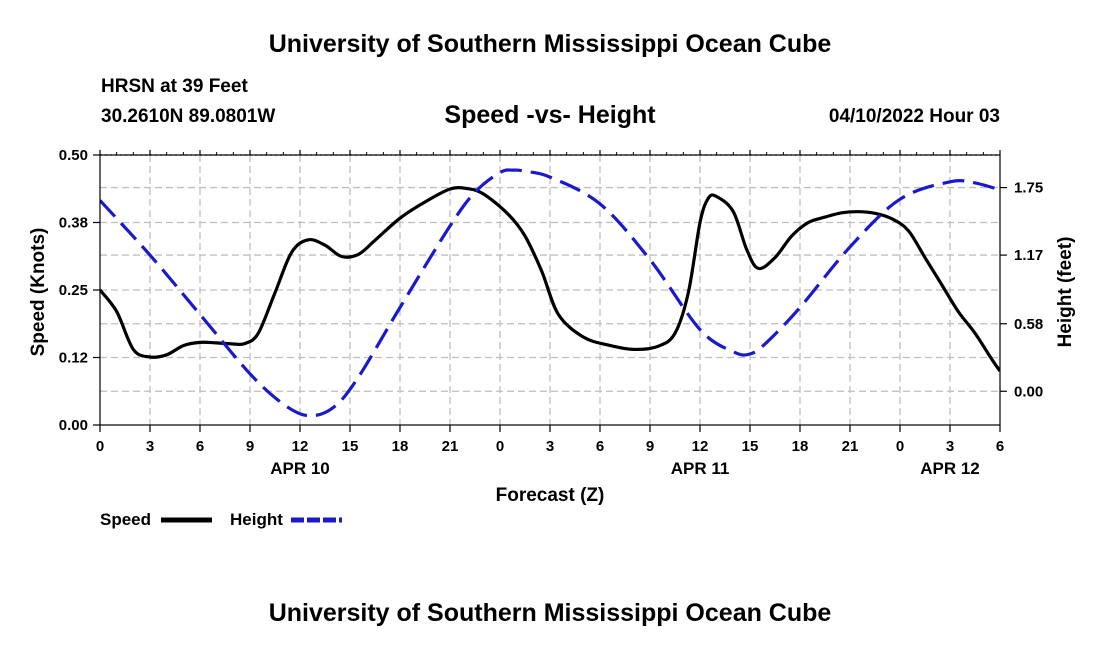  I want to click on y2-tick-label: 1.17, so click(1028, 255).